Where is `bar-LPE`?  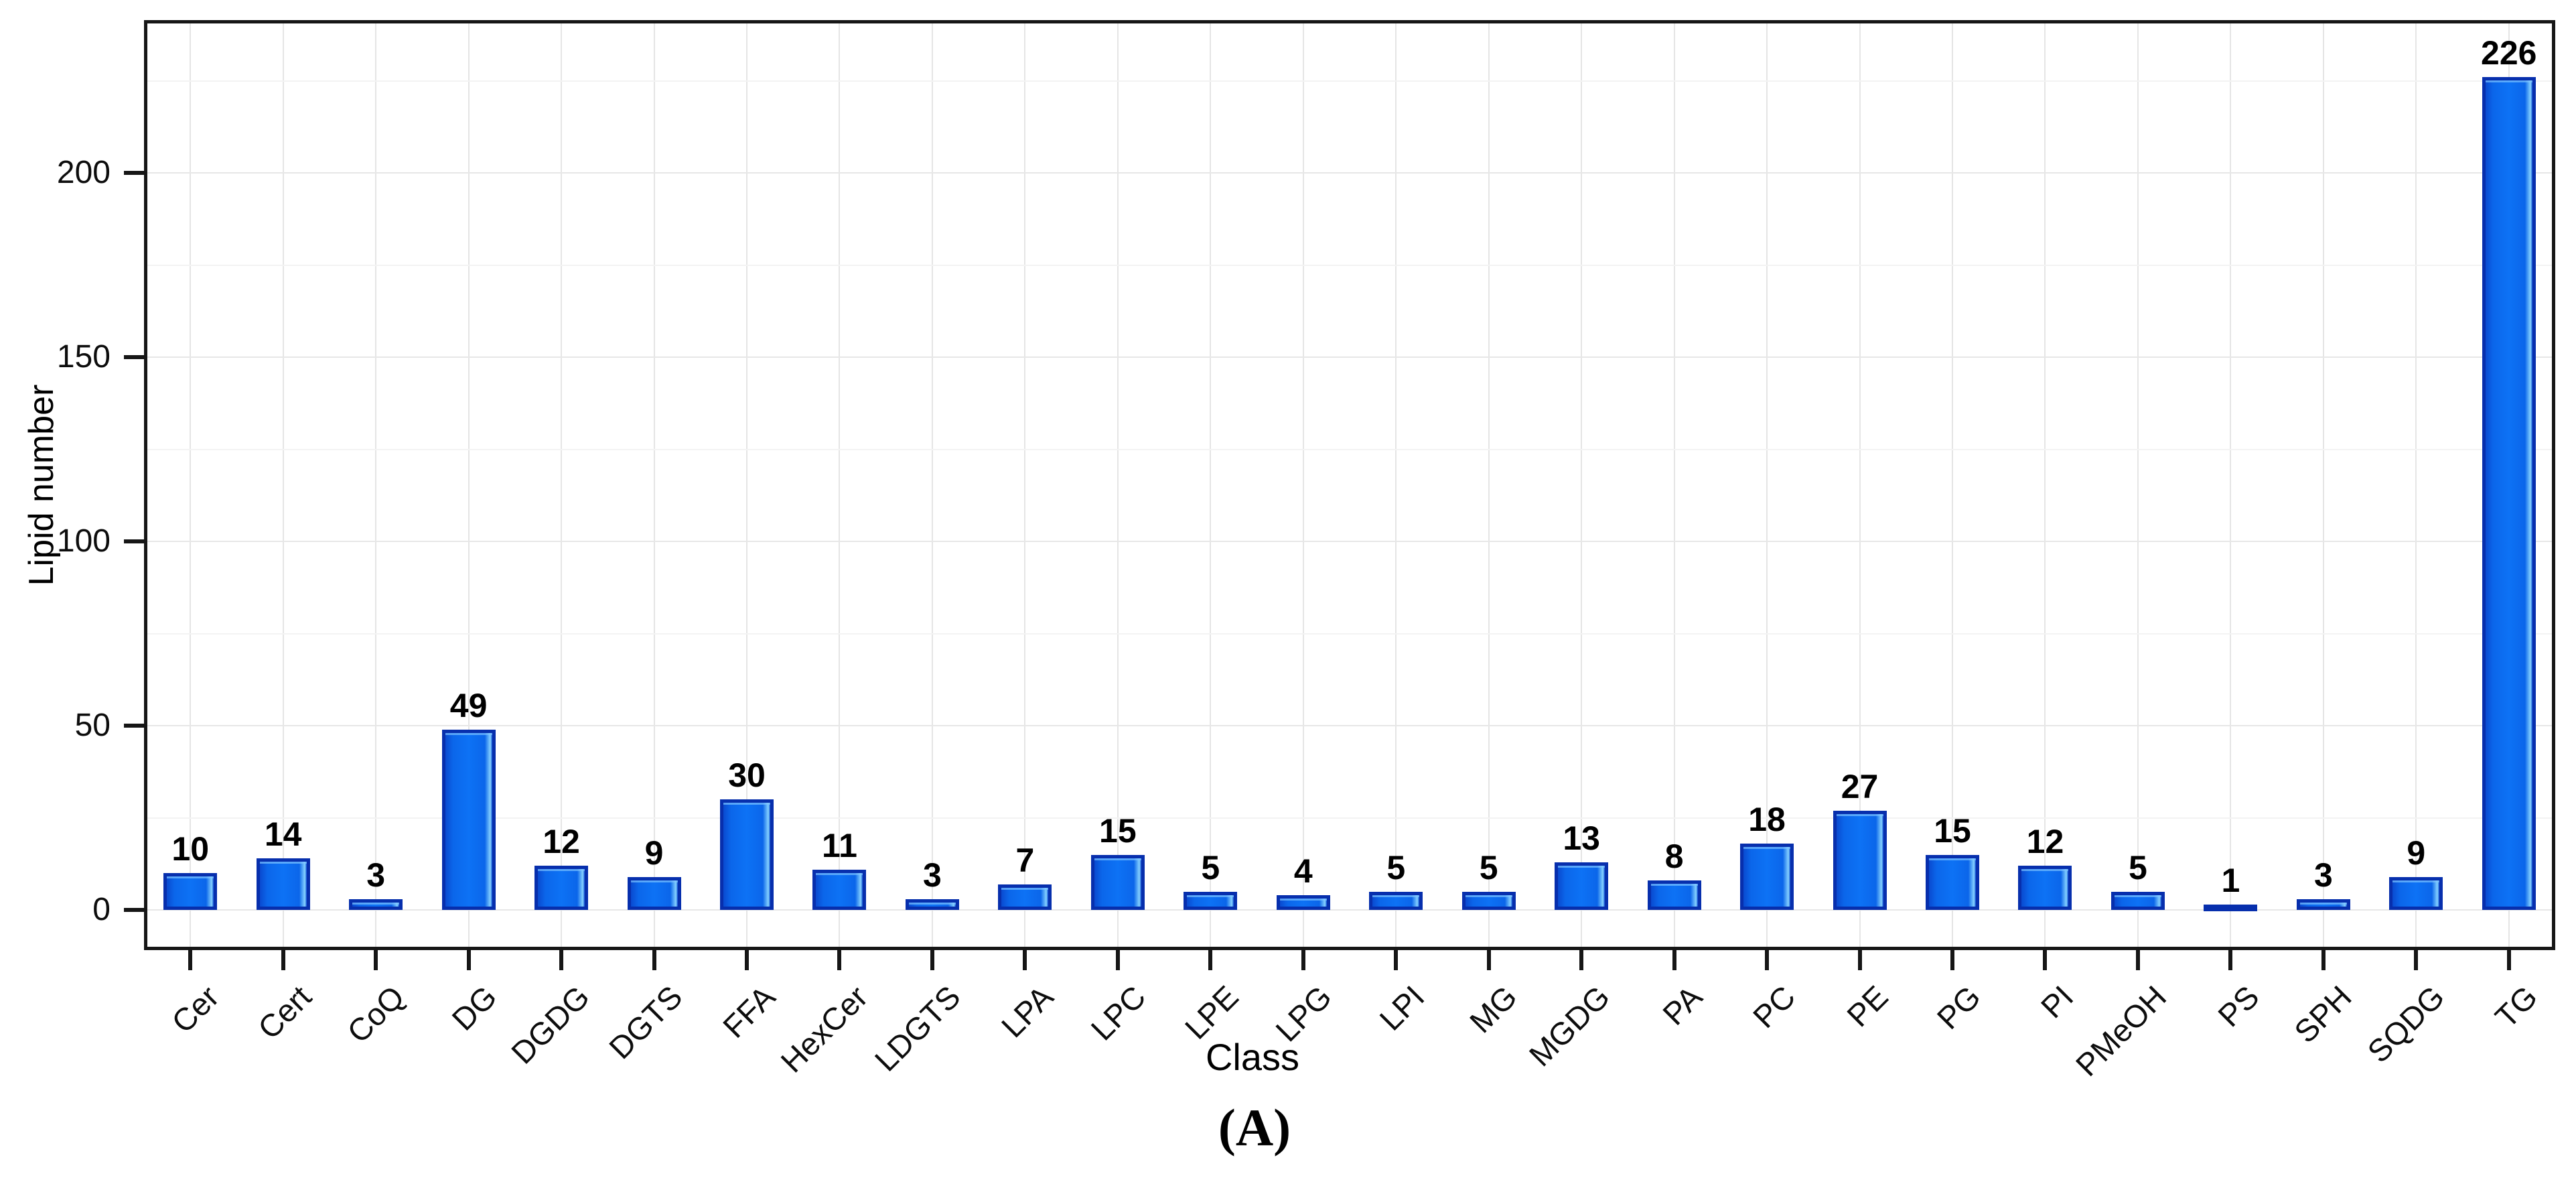 bar-LPE is located at coordinates (1211, 900).